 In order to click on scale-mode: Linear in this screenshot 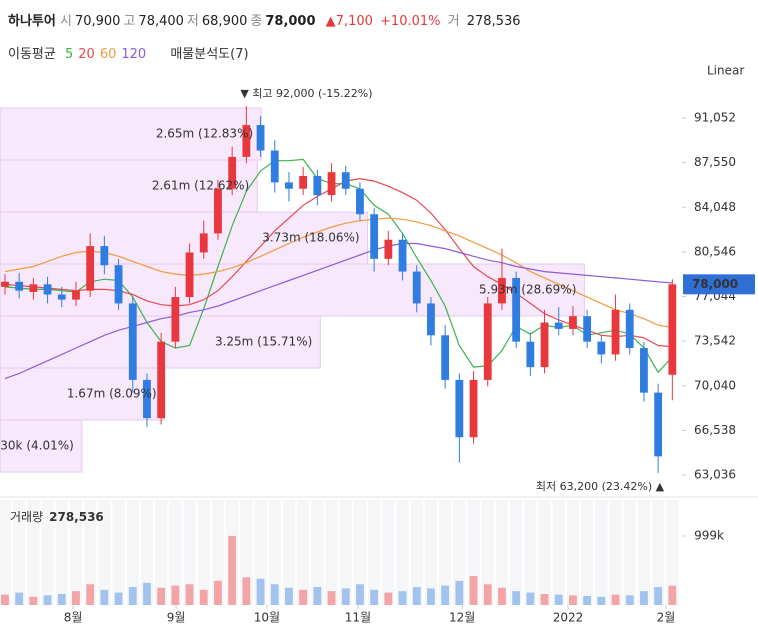, I will do `click(725, 71)`.